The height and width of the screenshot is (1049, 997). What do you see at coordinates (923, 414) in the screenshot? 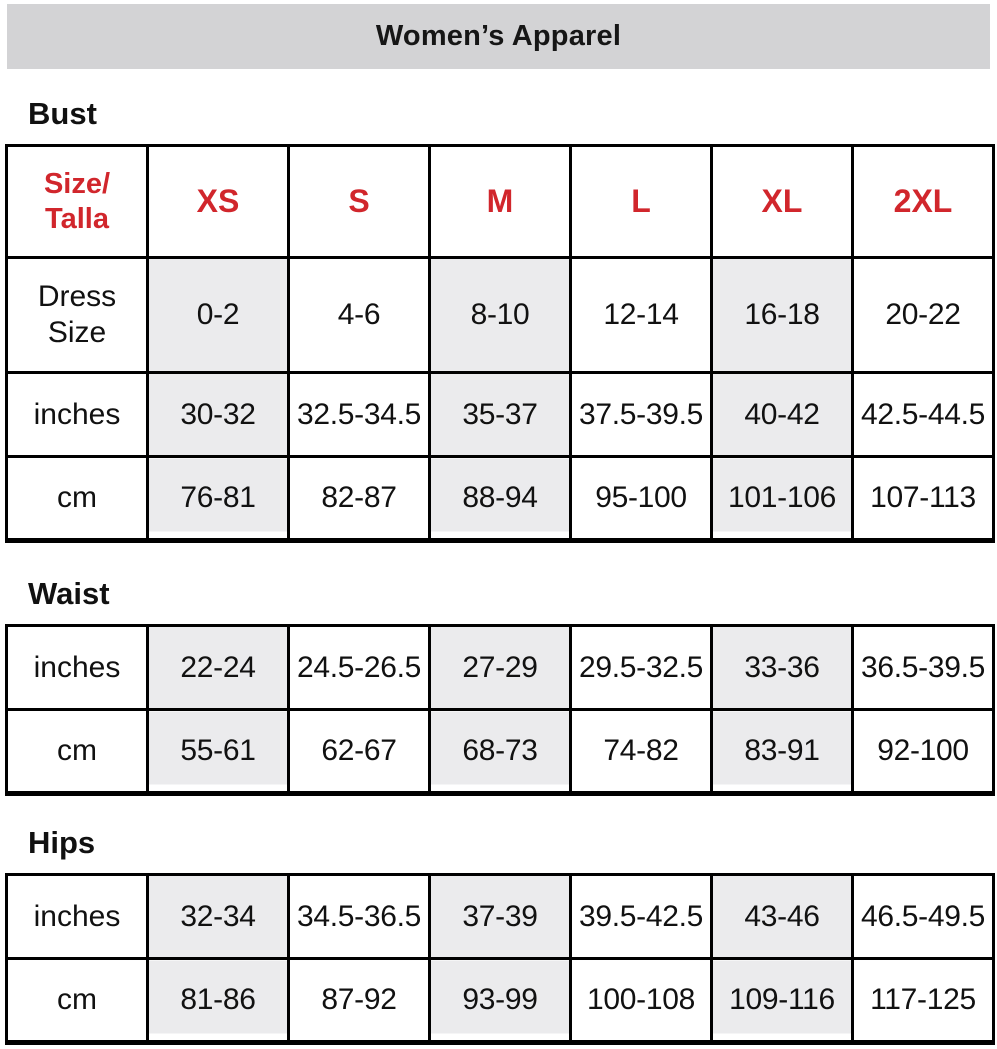
I see `size-cell: 42.5-44.5` at bounding box center [923, 414].